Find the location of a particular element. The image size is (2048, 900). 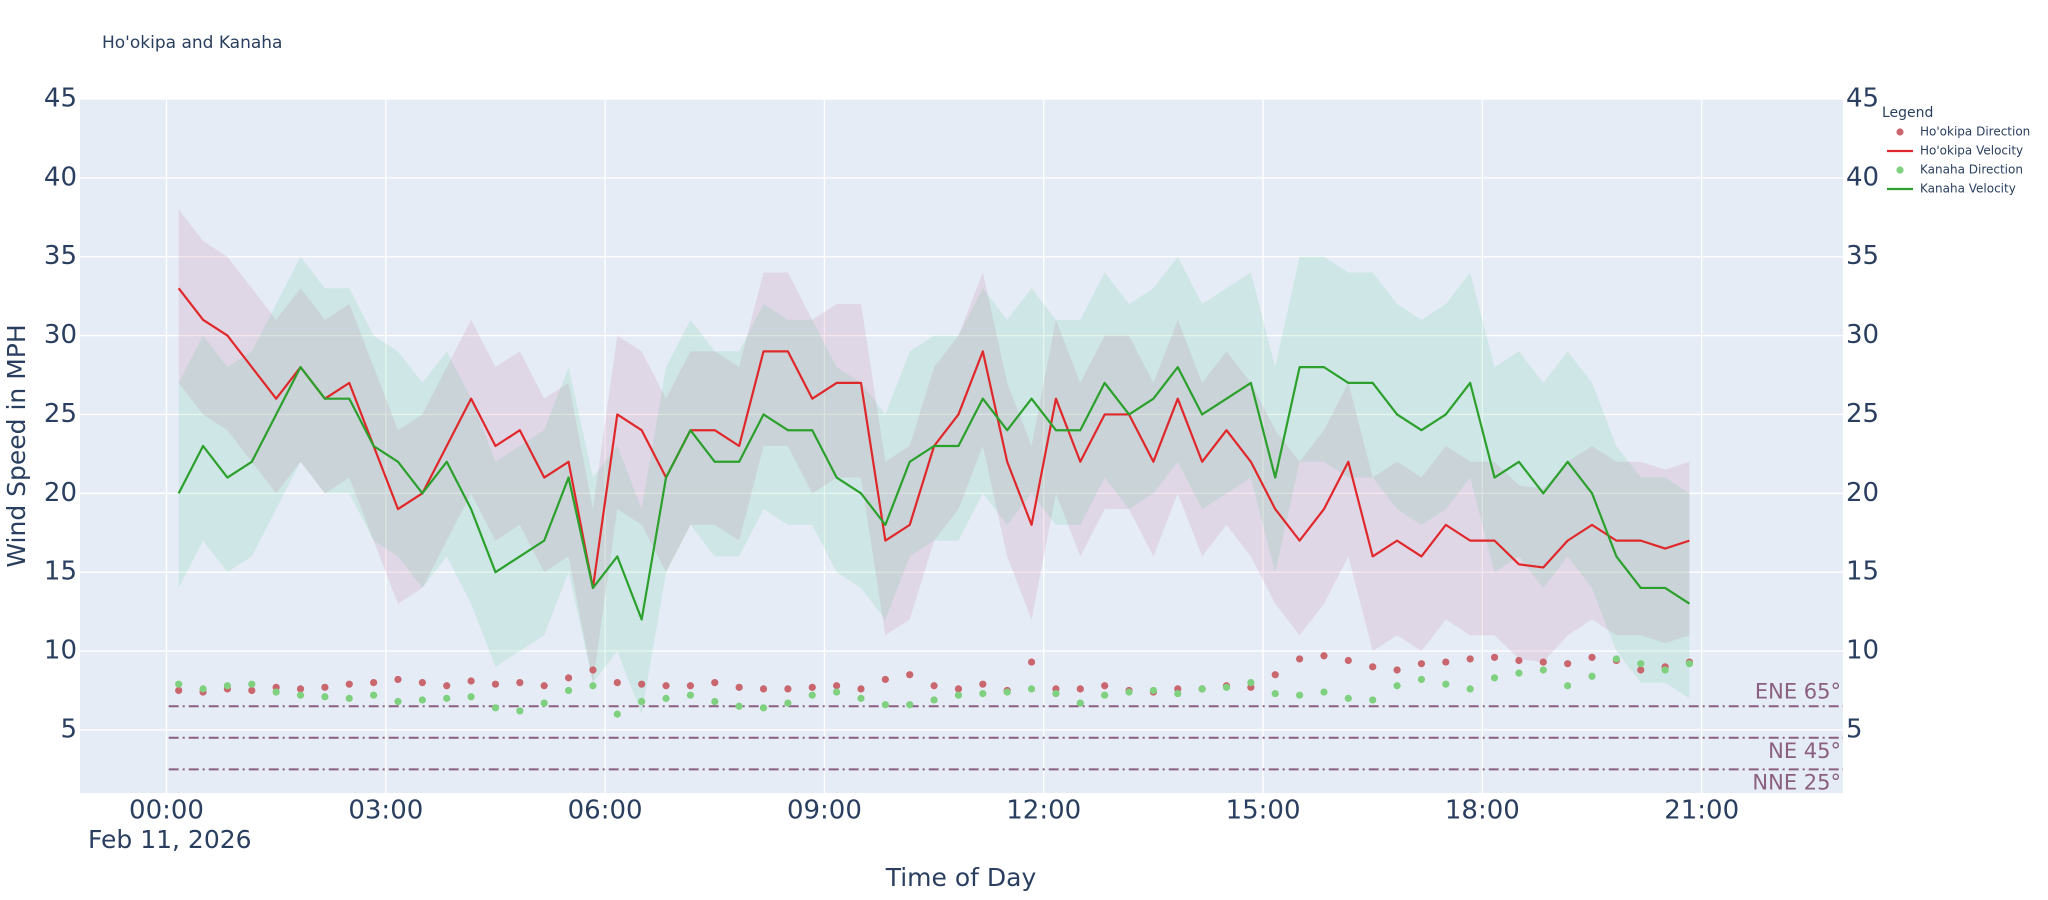

x-tick-label: 00:00 is located at coordinates (166, 811).